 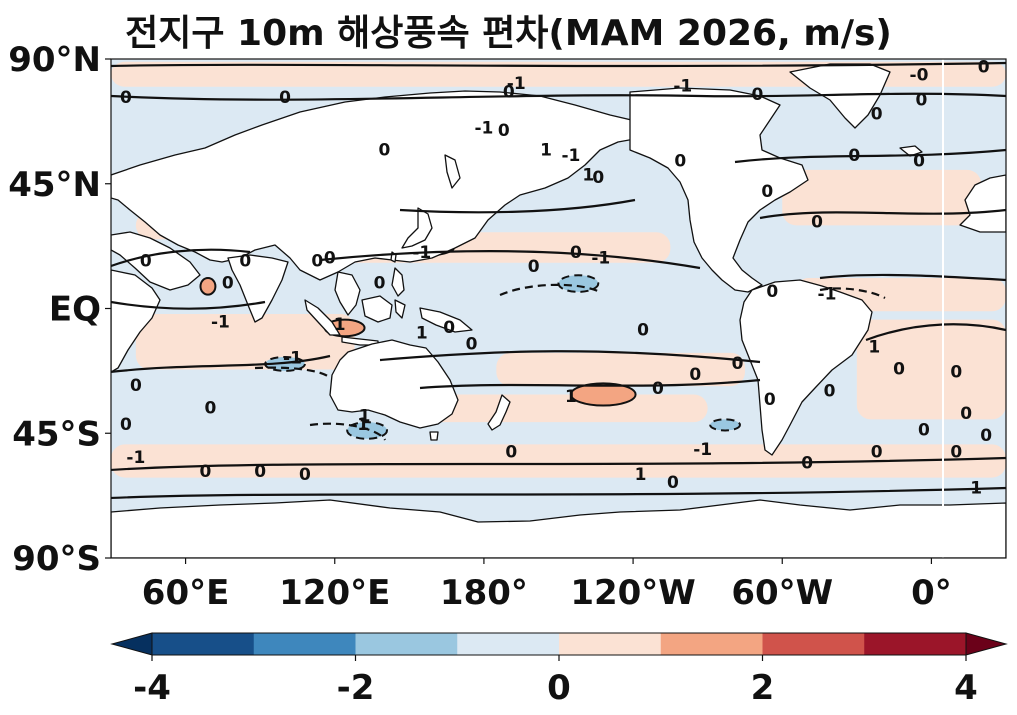 What do you see at coordinates (377, 309) in the screenshot?
I see `land-borneo` at bounding box center [377, 309].